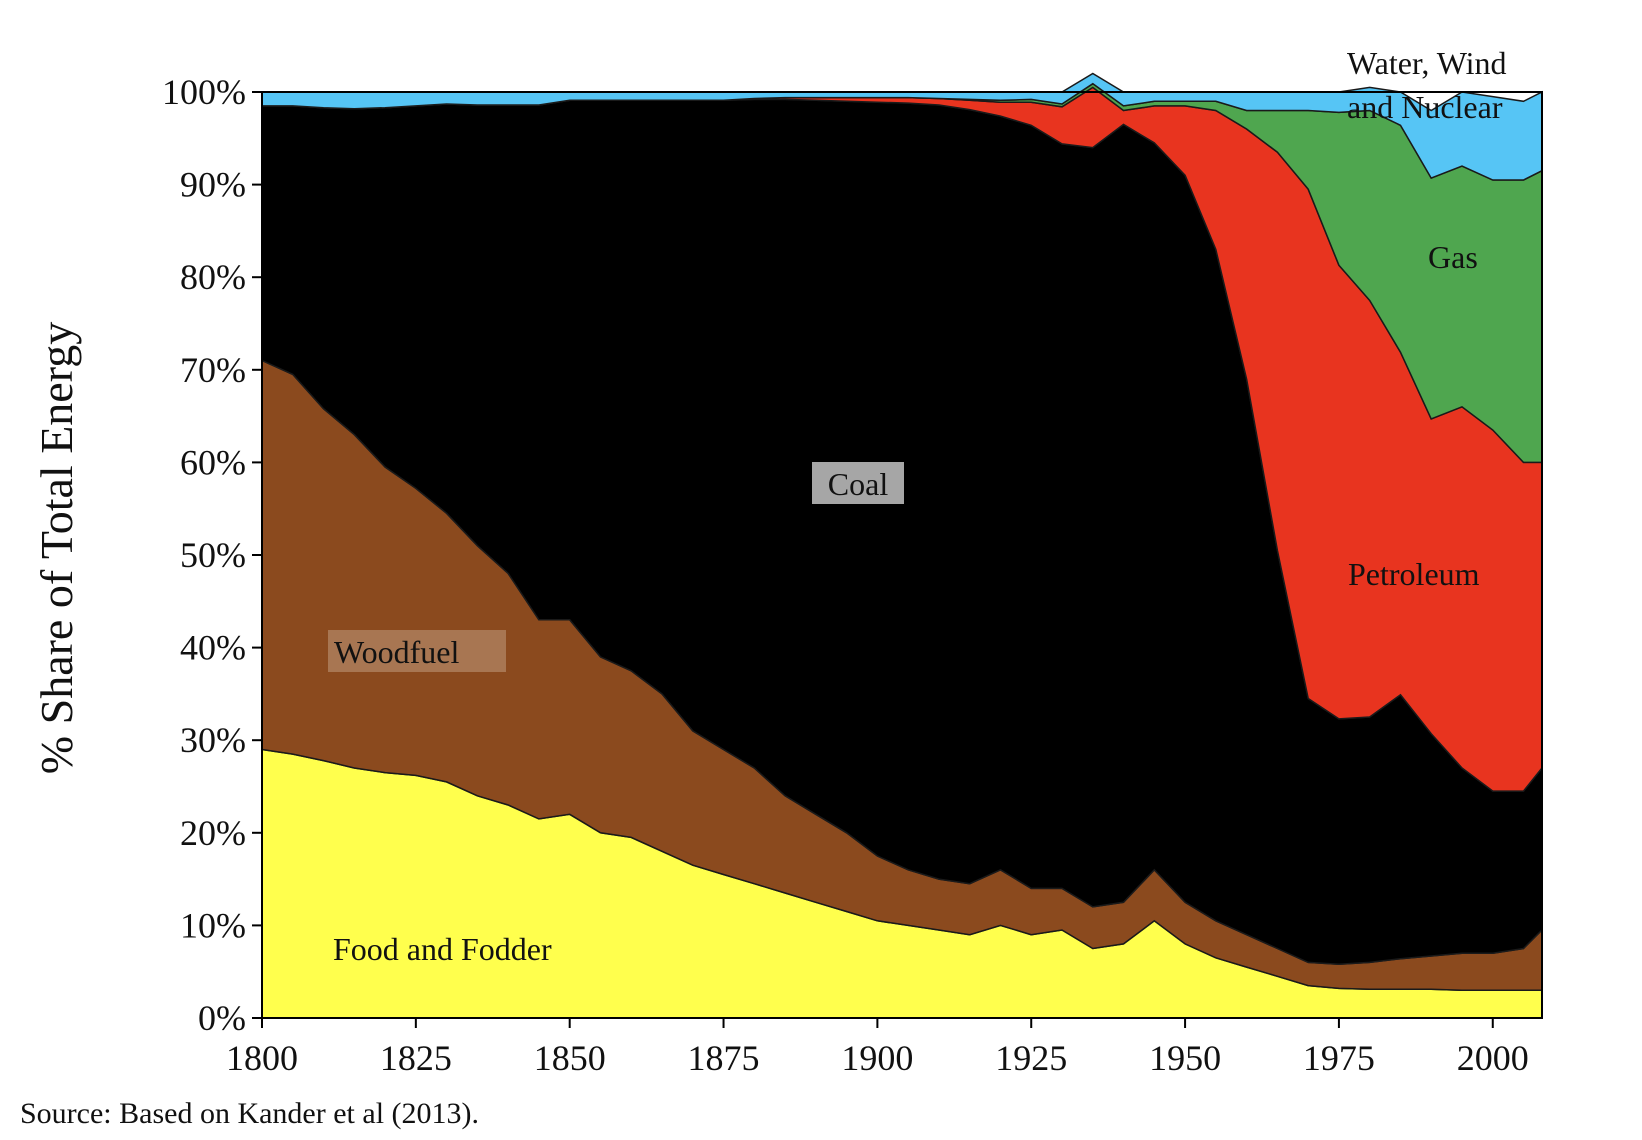 This screenshot has height=1140, width=1642. What do you see at coordinates (262, 1058) in the screenshot?
I see `x-tick-label: 1800` at bounding box center [262, 1058].